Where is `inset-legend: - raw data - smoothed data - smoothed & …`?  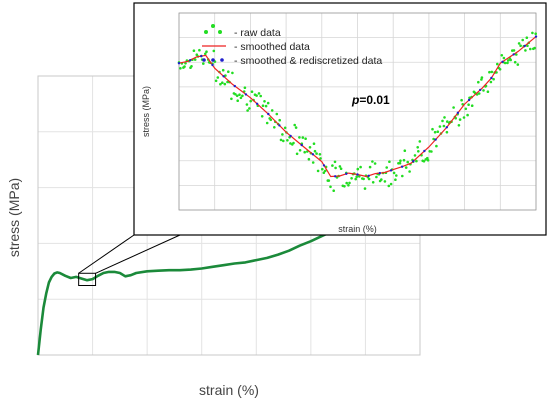
inset-legend: - raw data - smoothed data - smoothed & … is located at coordinates (292, 45).